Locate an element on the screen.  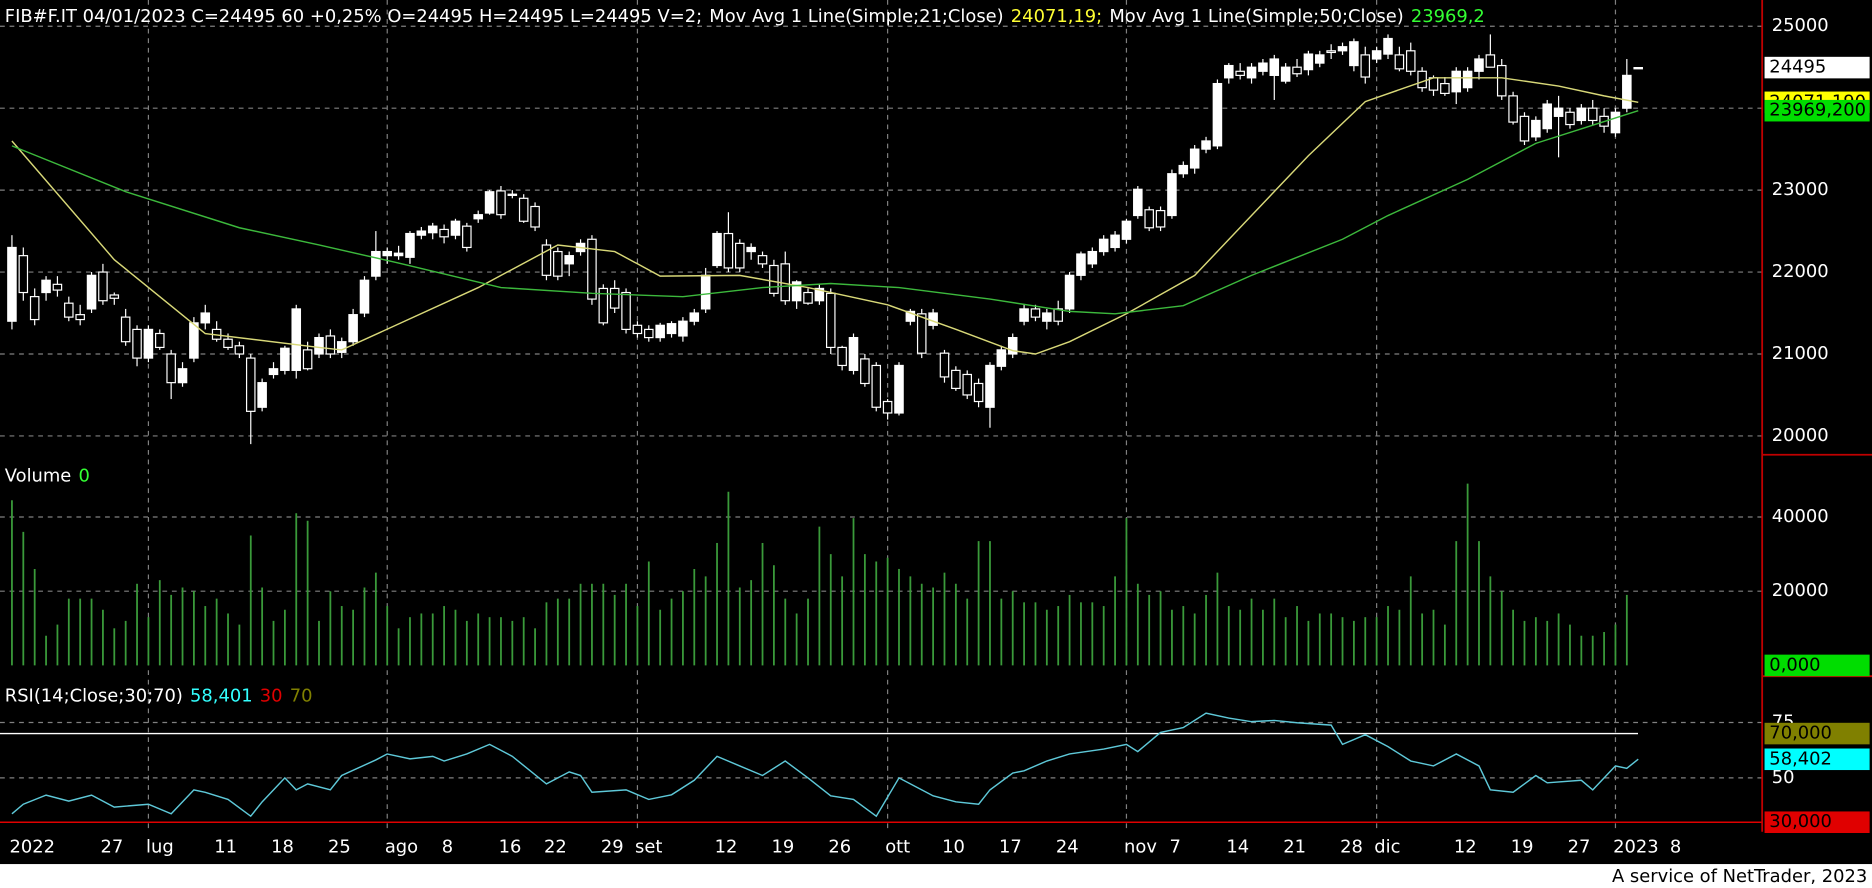
legend: RSI(14;Close;30;70) 58,401 30 70 is located at coordinates (159, 696).